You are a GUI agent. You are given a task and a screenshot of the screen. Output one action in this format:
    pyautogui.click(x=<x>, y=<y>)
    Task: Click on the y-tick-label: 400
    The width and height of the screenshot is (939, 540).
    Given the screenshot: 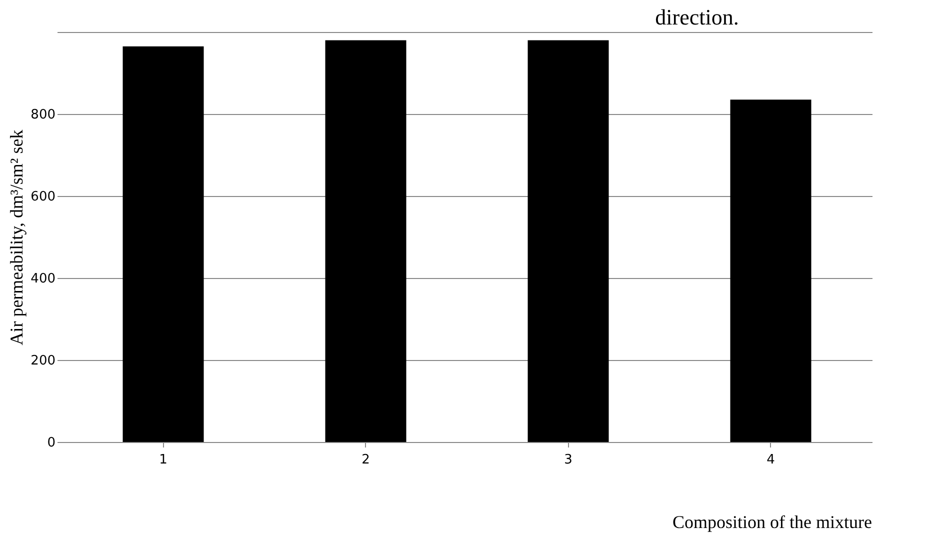 What is the action you would take?
    pyautogui.click(x=43, y=279)
    